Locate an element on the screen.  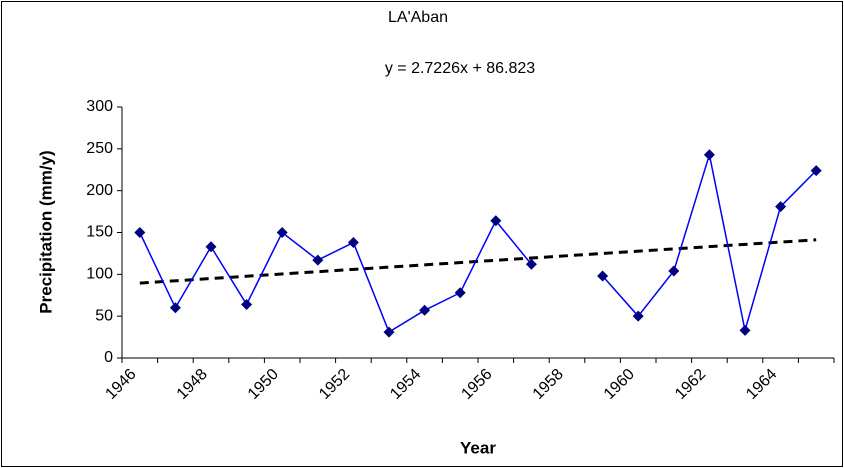
y-tick-label: 150 is located at coordinates (99, 232).